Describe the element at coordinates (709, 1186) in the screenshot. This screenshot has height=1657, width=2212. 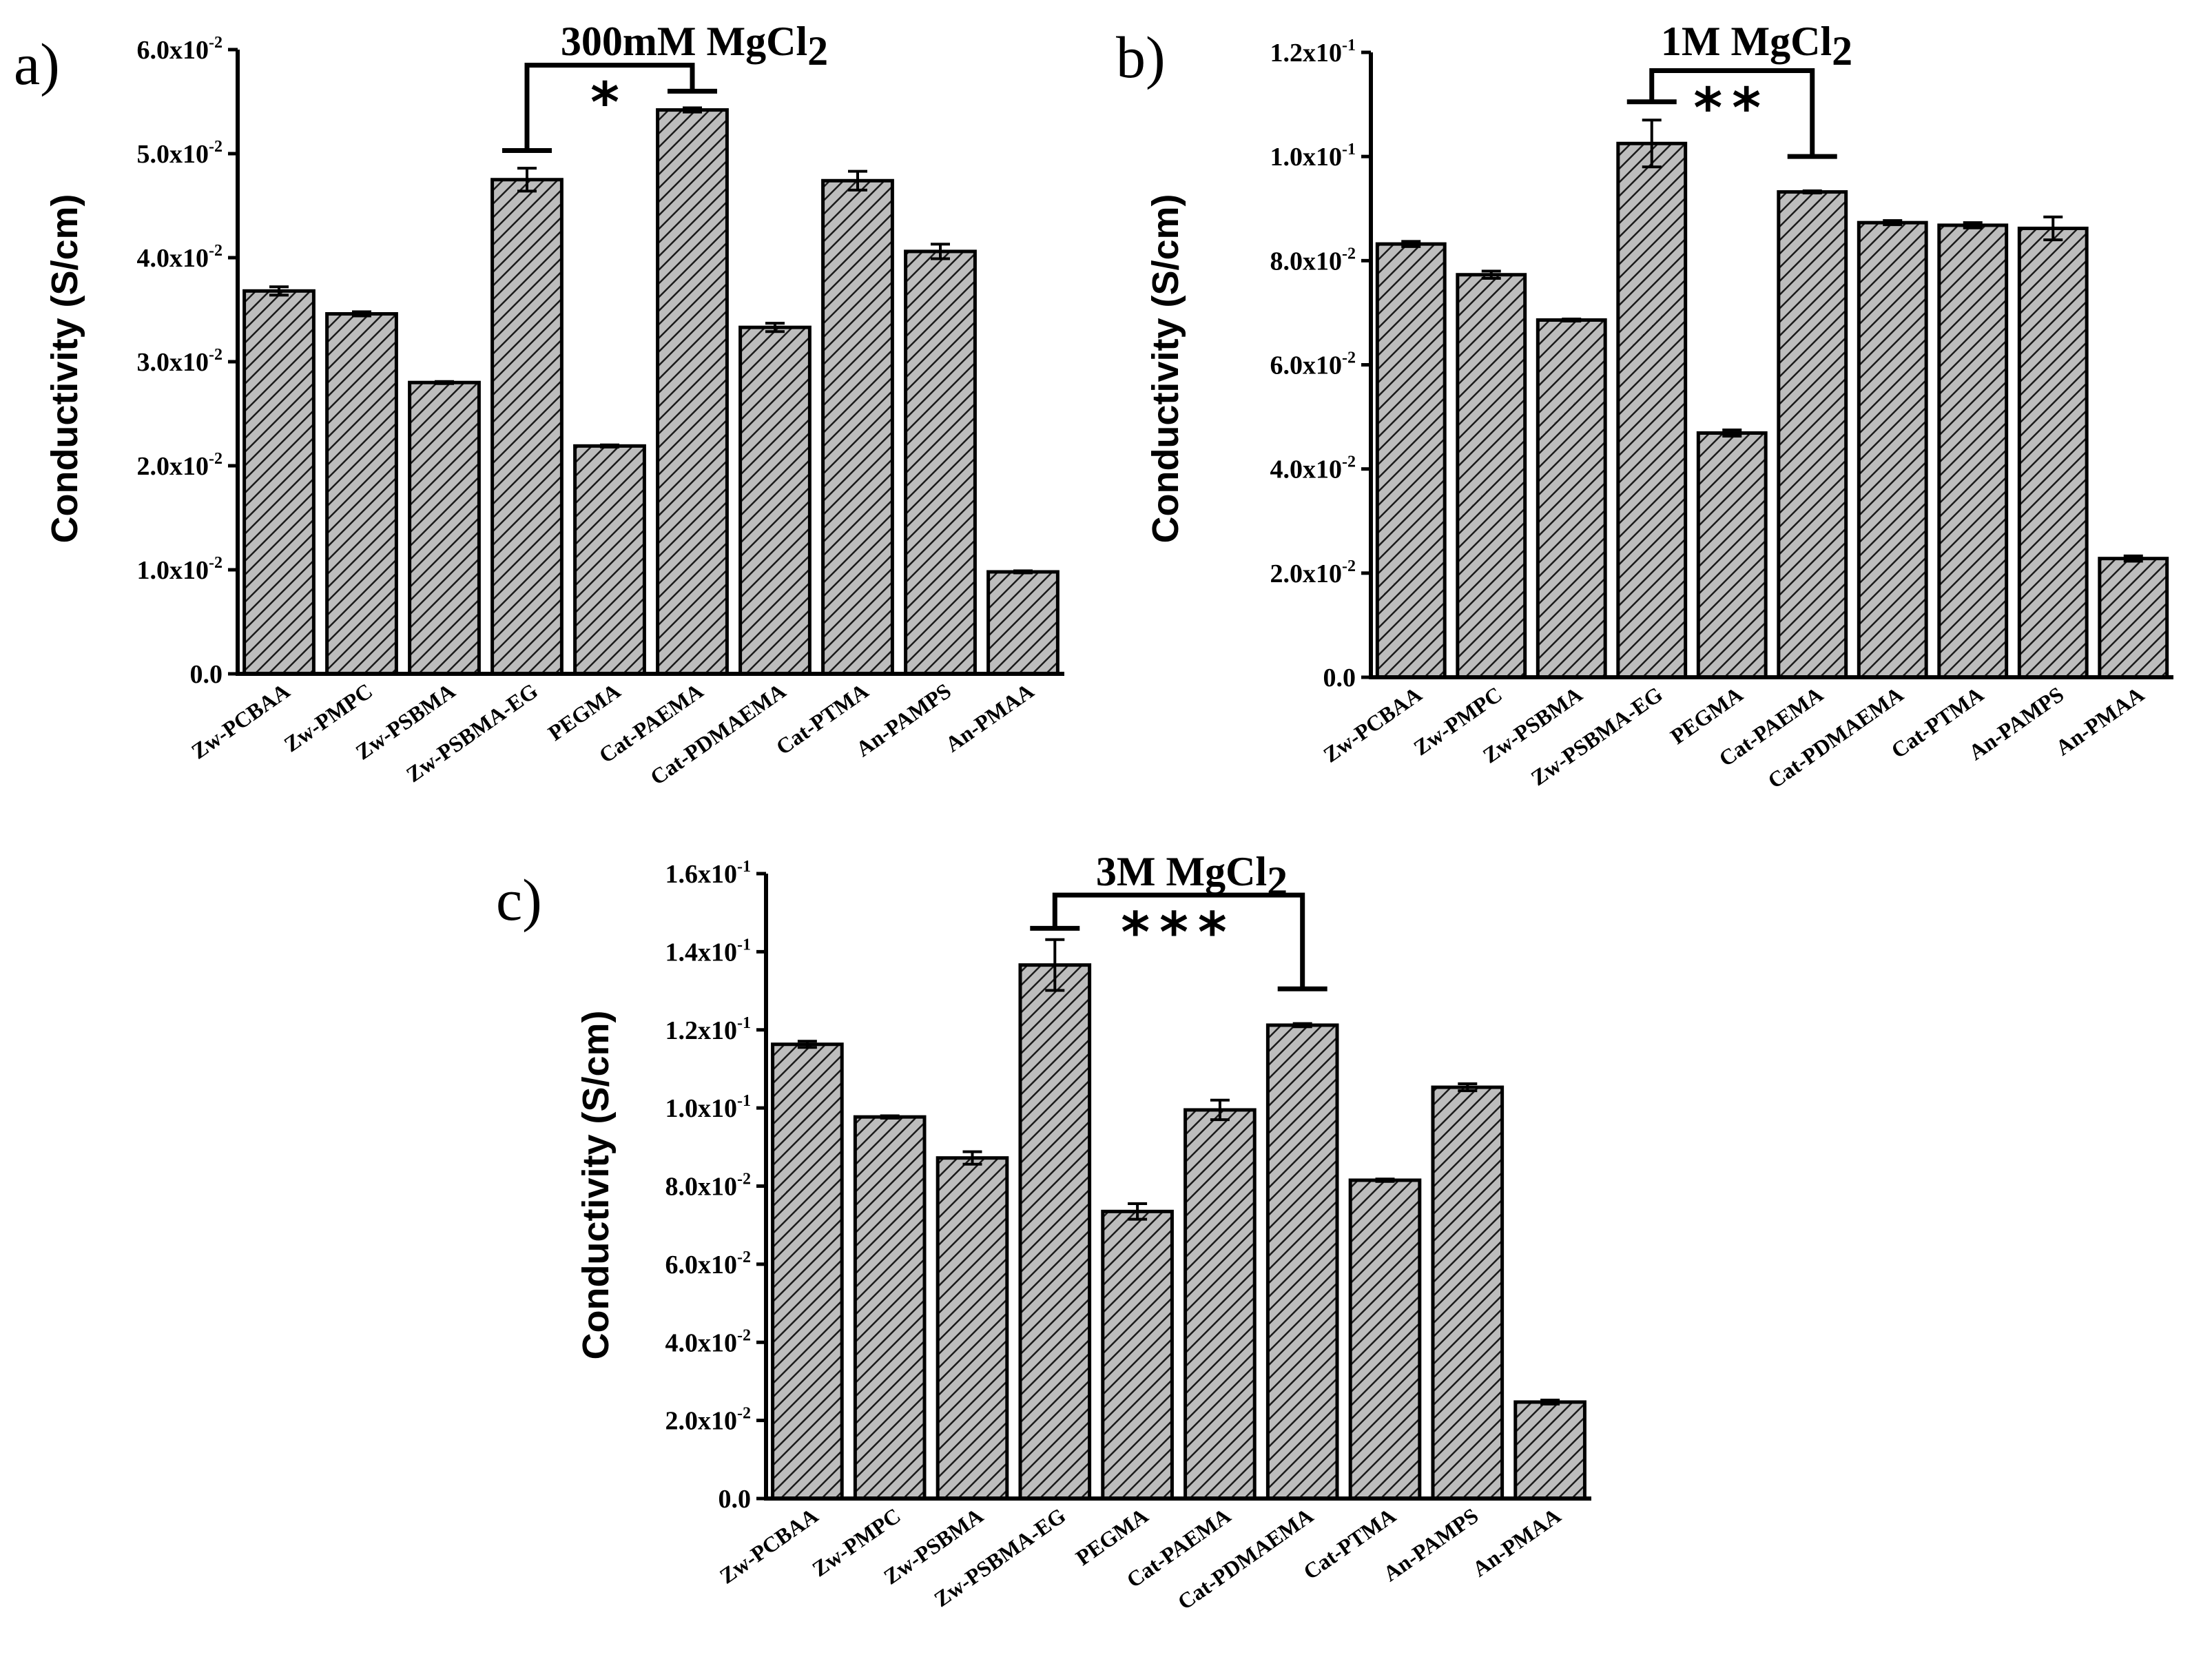
I see `y-tick-label-c-4: 8.0x10⁻²` at that location.